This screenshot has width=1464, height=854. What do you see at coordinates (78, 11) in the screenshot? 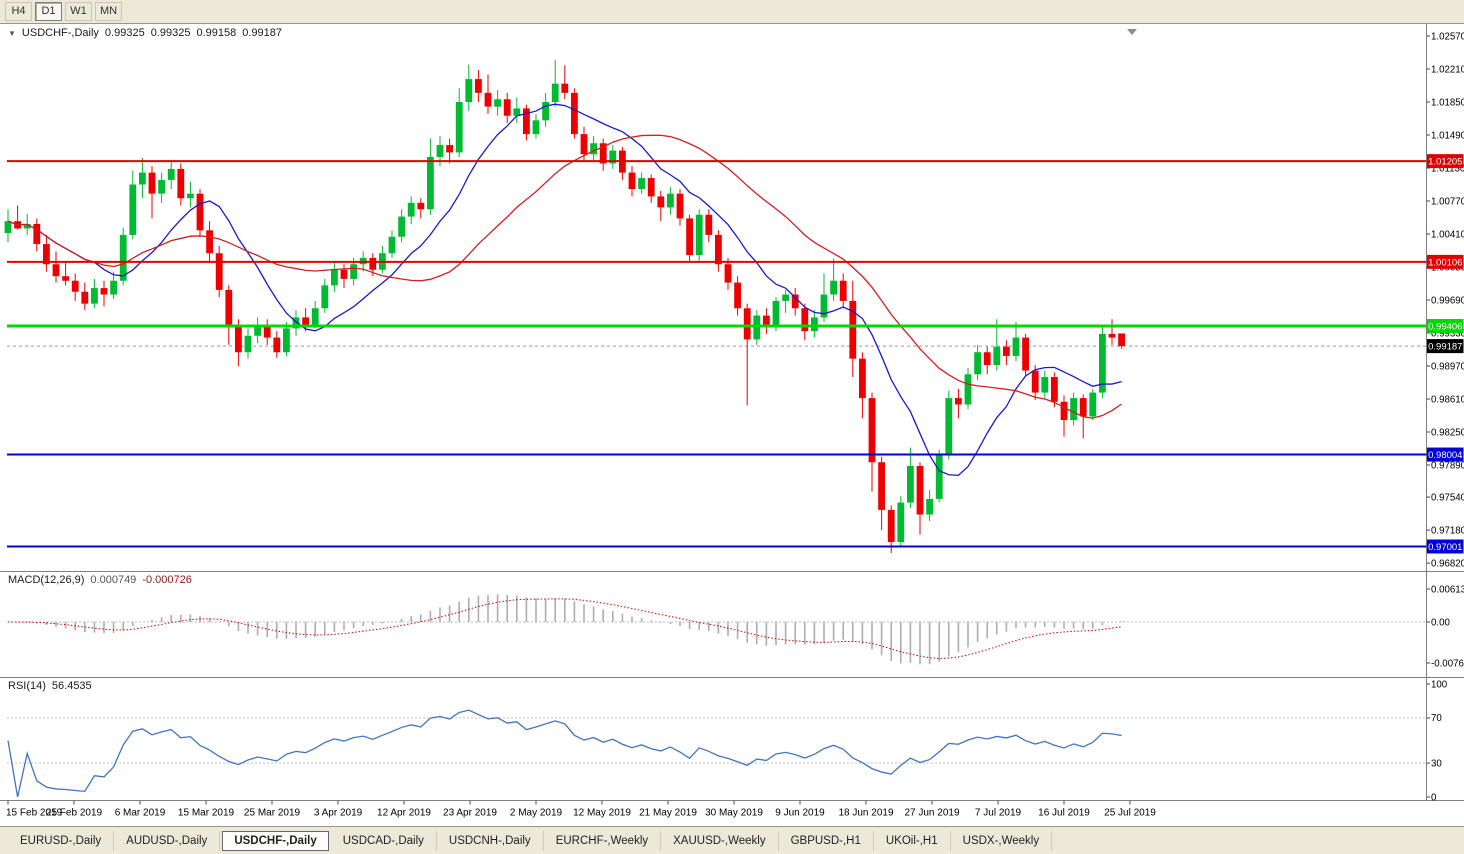
I see `timeframe-button-w1: W1` at bounding box center [78, 11].